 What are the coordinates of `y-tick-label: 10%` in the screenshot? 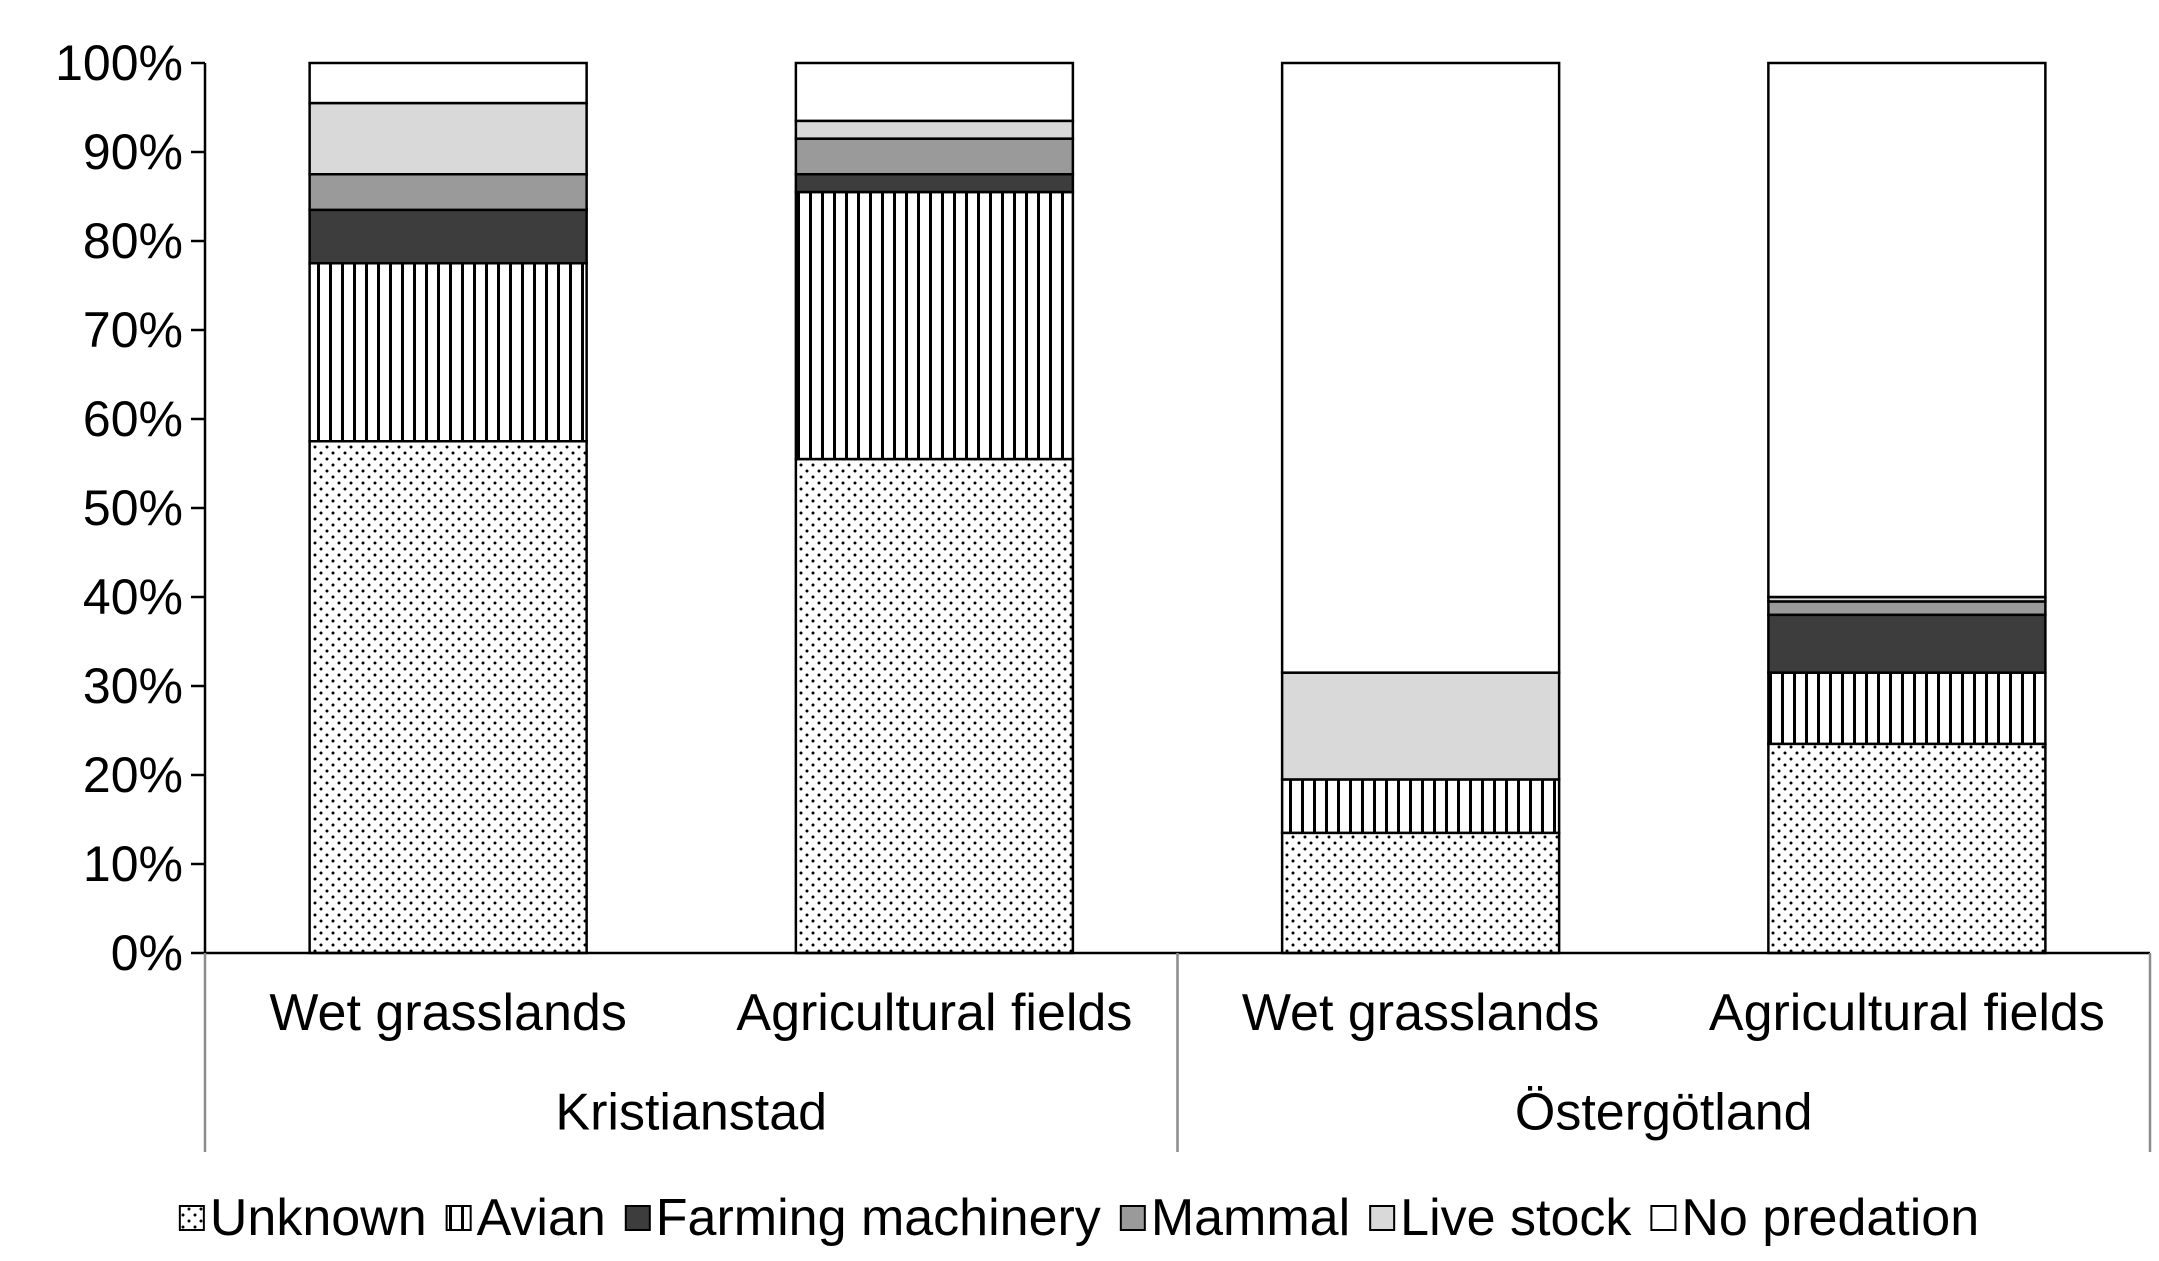 It's located at (133, 864).